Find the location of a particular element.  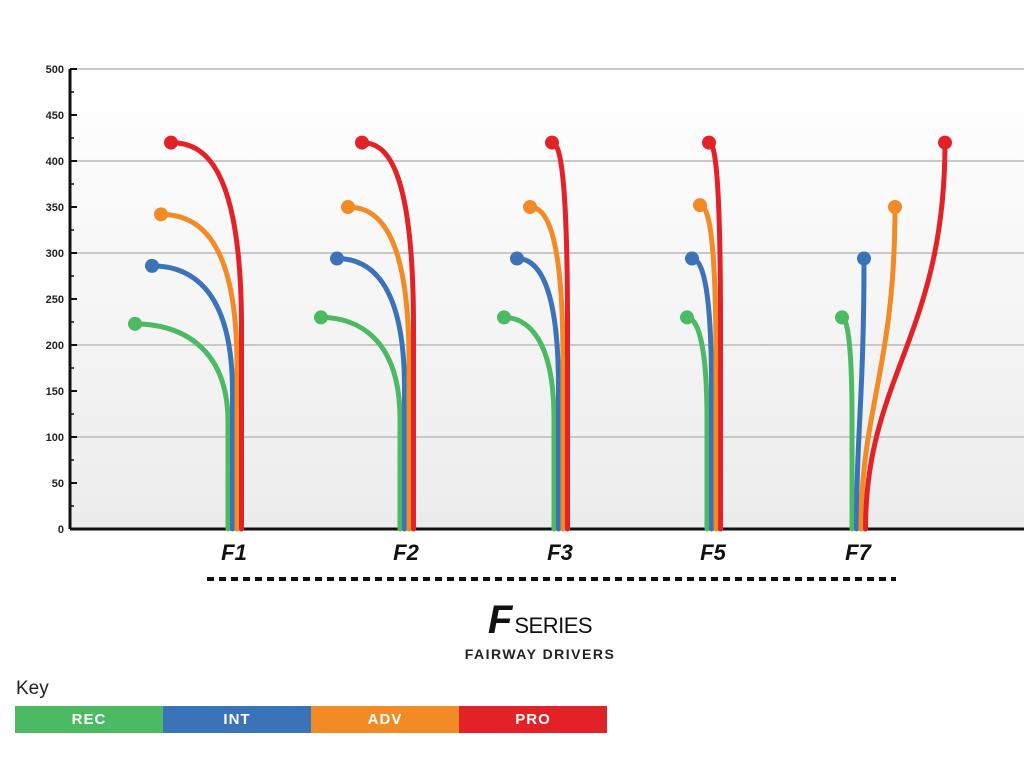

curve-pro-f7 is located at coordinates (905, 336).